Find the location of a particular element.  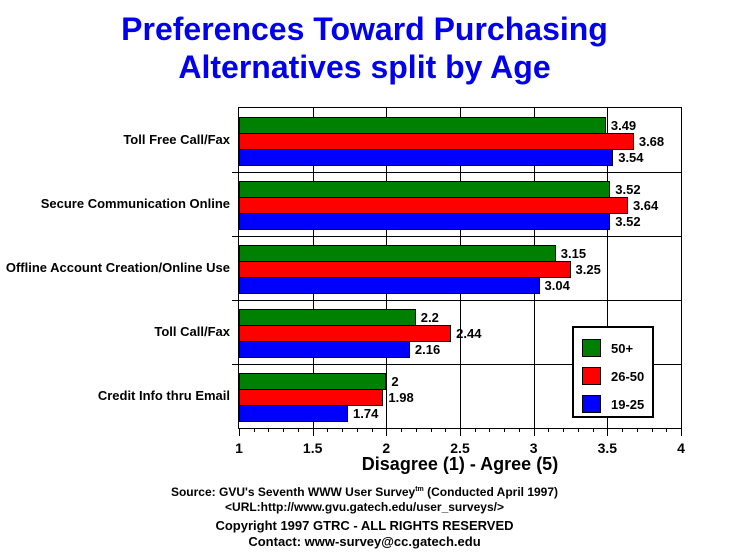

category-label: Toll Call/Fax is located at coordinates (192, 331).